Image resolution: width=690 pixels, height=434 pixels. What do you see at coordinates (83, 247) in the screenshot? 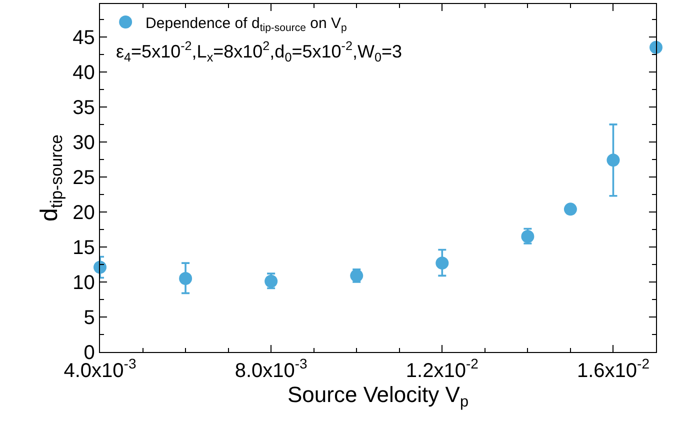
I see `y-tick-label: 15` at bounding box center [83, 247].